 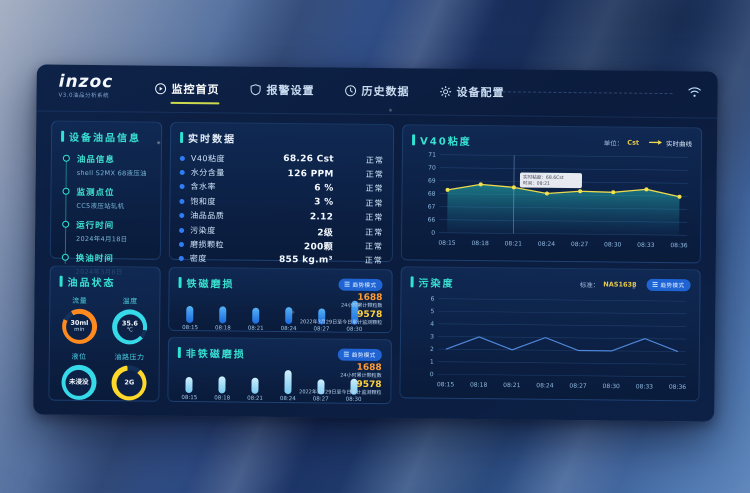 What do you see at coordinates (308, 159) in the screenshot?
I see `metric-value: 68.26 Cst` at bounding box center [308, 159].